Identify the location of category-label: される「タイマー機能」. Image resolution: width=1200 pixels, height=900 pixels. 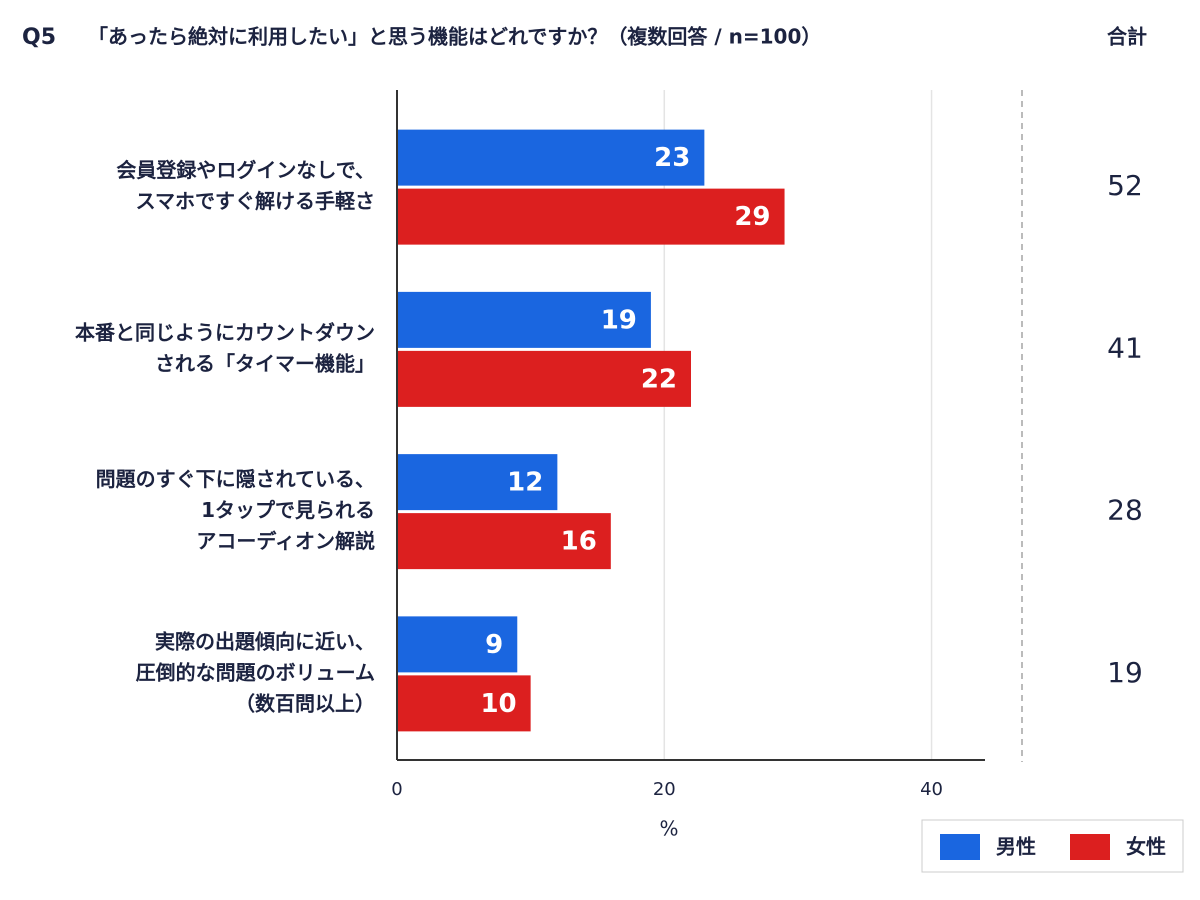
(265, 363).